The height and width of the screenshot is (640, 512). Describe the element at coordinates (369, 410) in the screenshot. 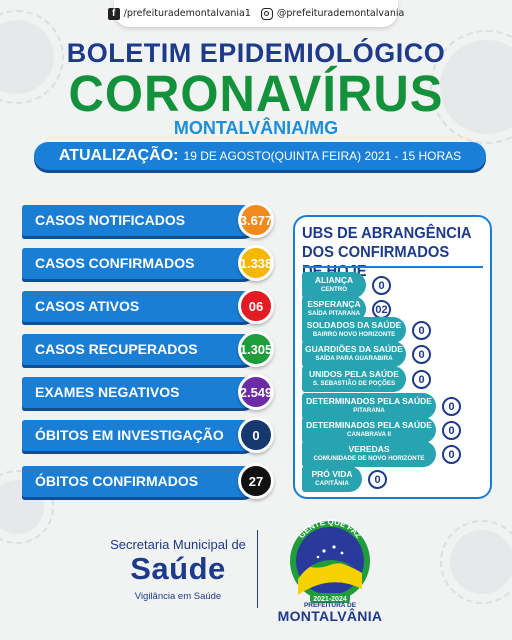

I see `ubs-sub: PITARANA` at that location.